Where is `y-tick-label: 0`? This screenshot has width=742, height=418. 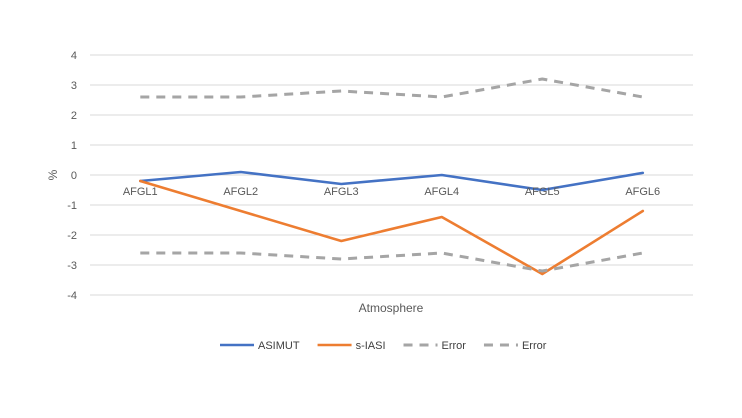
y-tick-label: 0 is located at coordinates (74, 176).